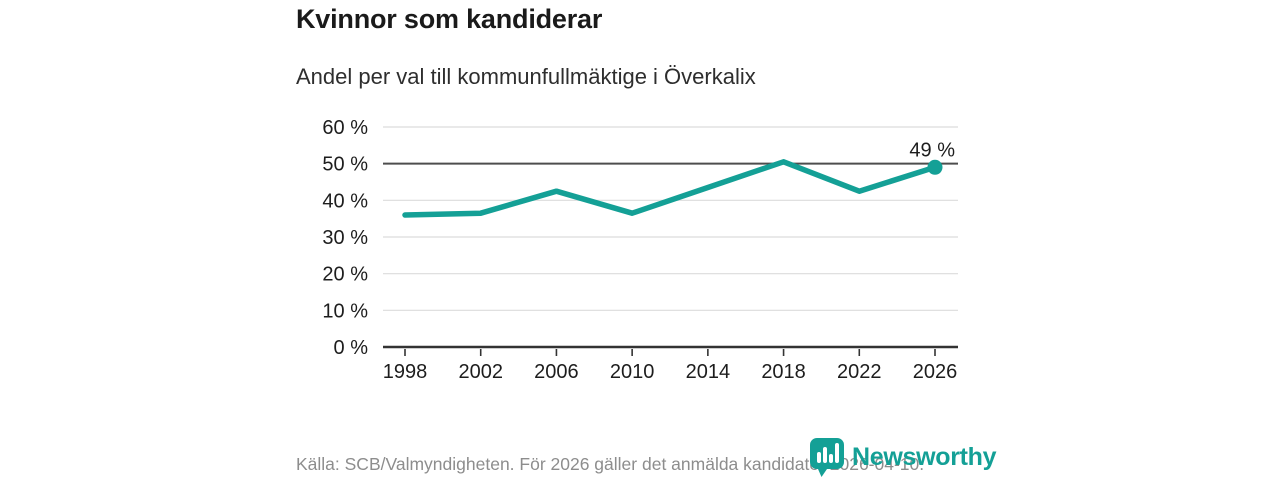  I want to click on chart-title: Kvinnor som kandiderar, so click(449, 19).